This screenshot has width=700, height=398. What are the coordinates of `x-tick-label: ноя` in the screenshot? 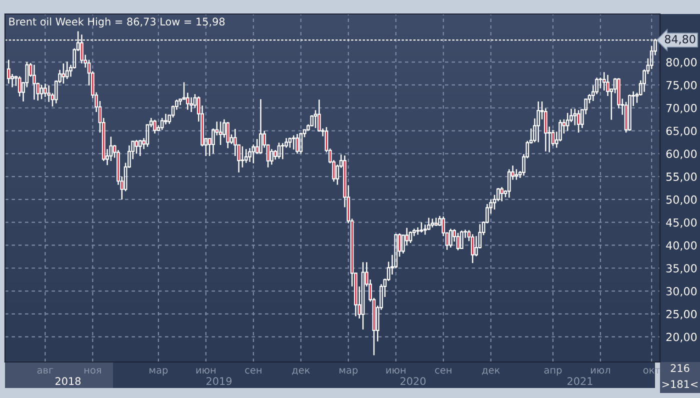 It's located at (92, 371).